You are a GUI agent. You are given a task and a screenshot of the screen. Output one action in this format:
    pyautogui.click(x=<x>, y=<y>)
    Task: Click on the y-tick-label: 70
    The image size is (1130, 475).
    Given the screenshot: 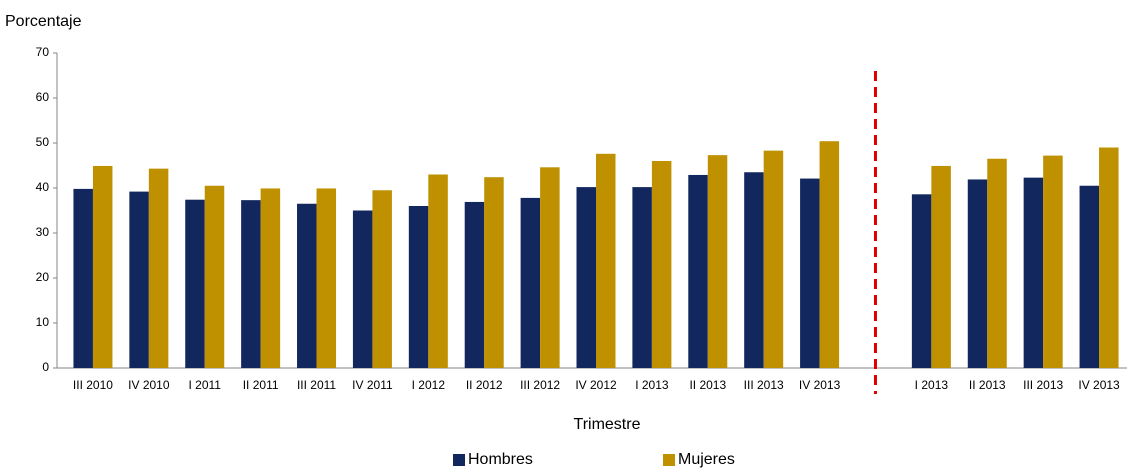 What is the action you would take?
    pyautogui.click(x=43, y=52)
    